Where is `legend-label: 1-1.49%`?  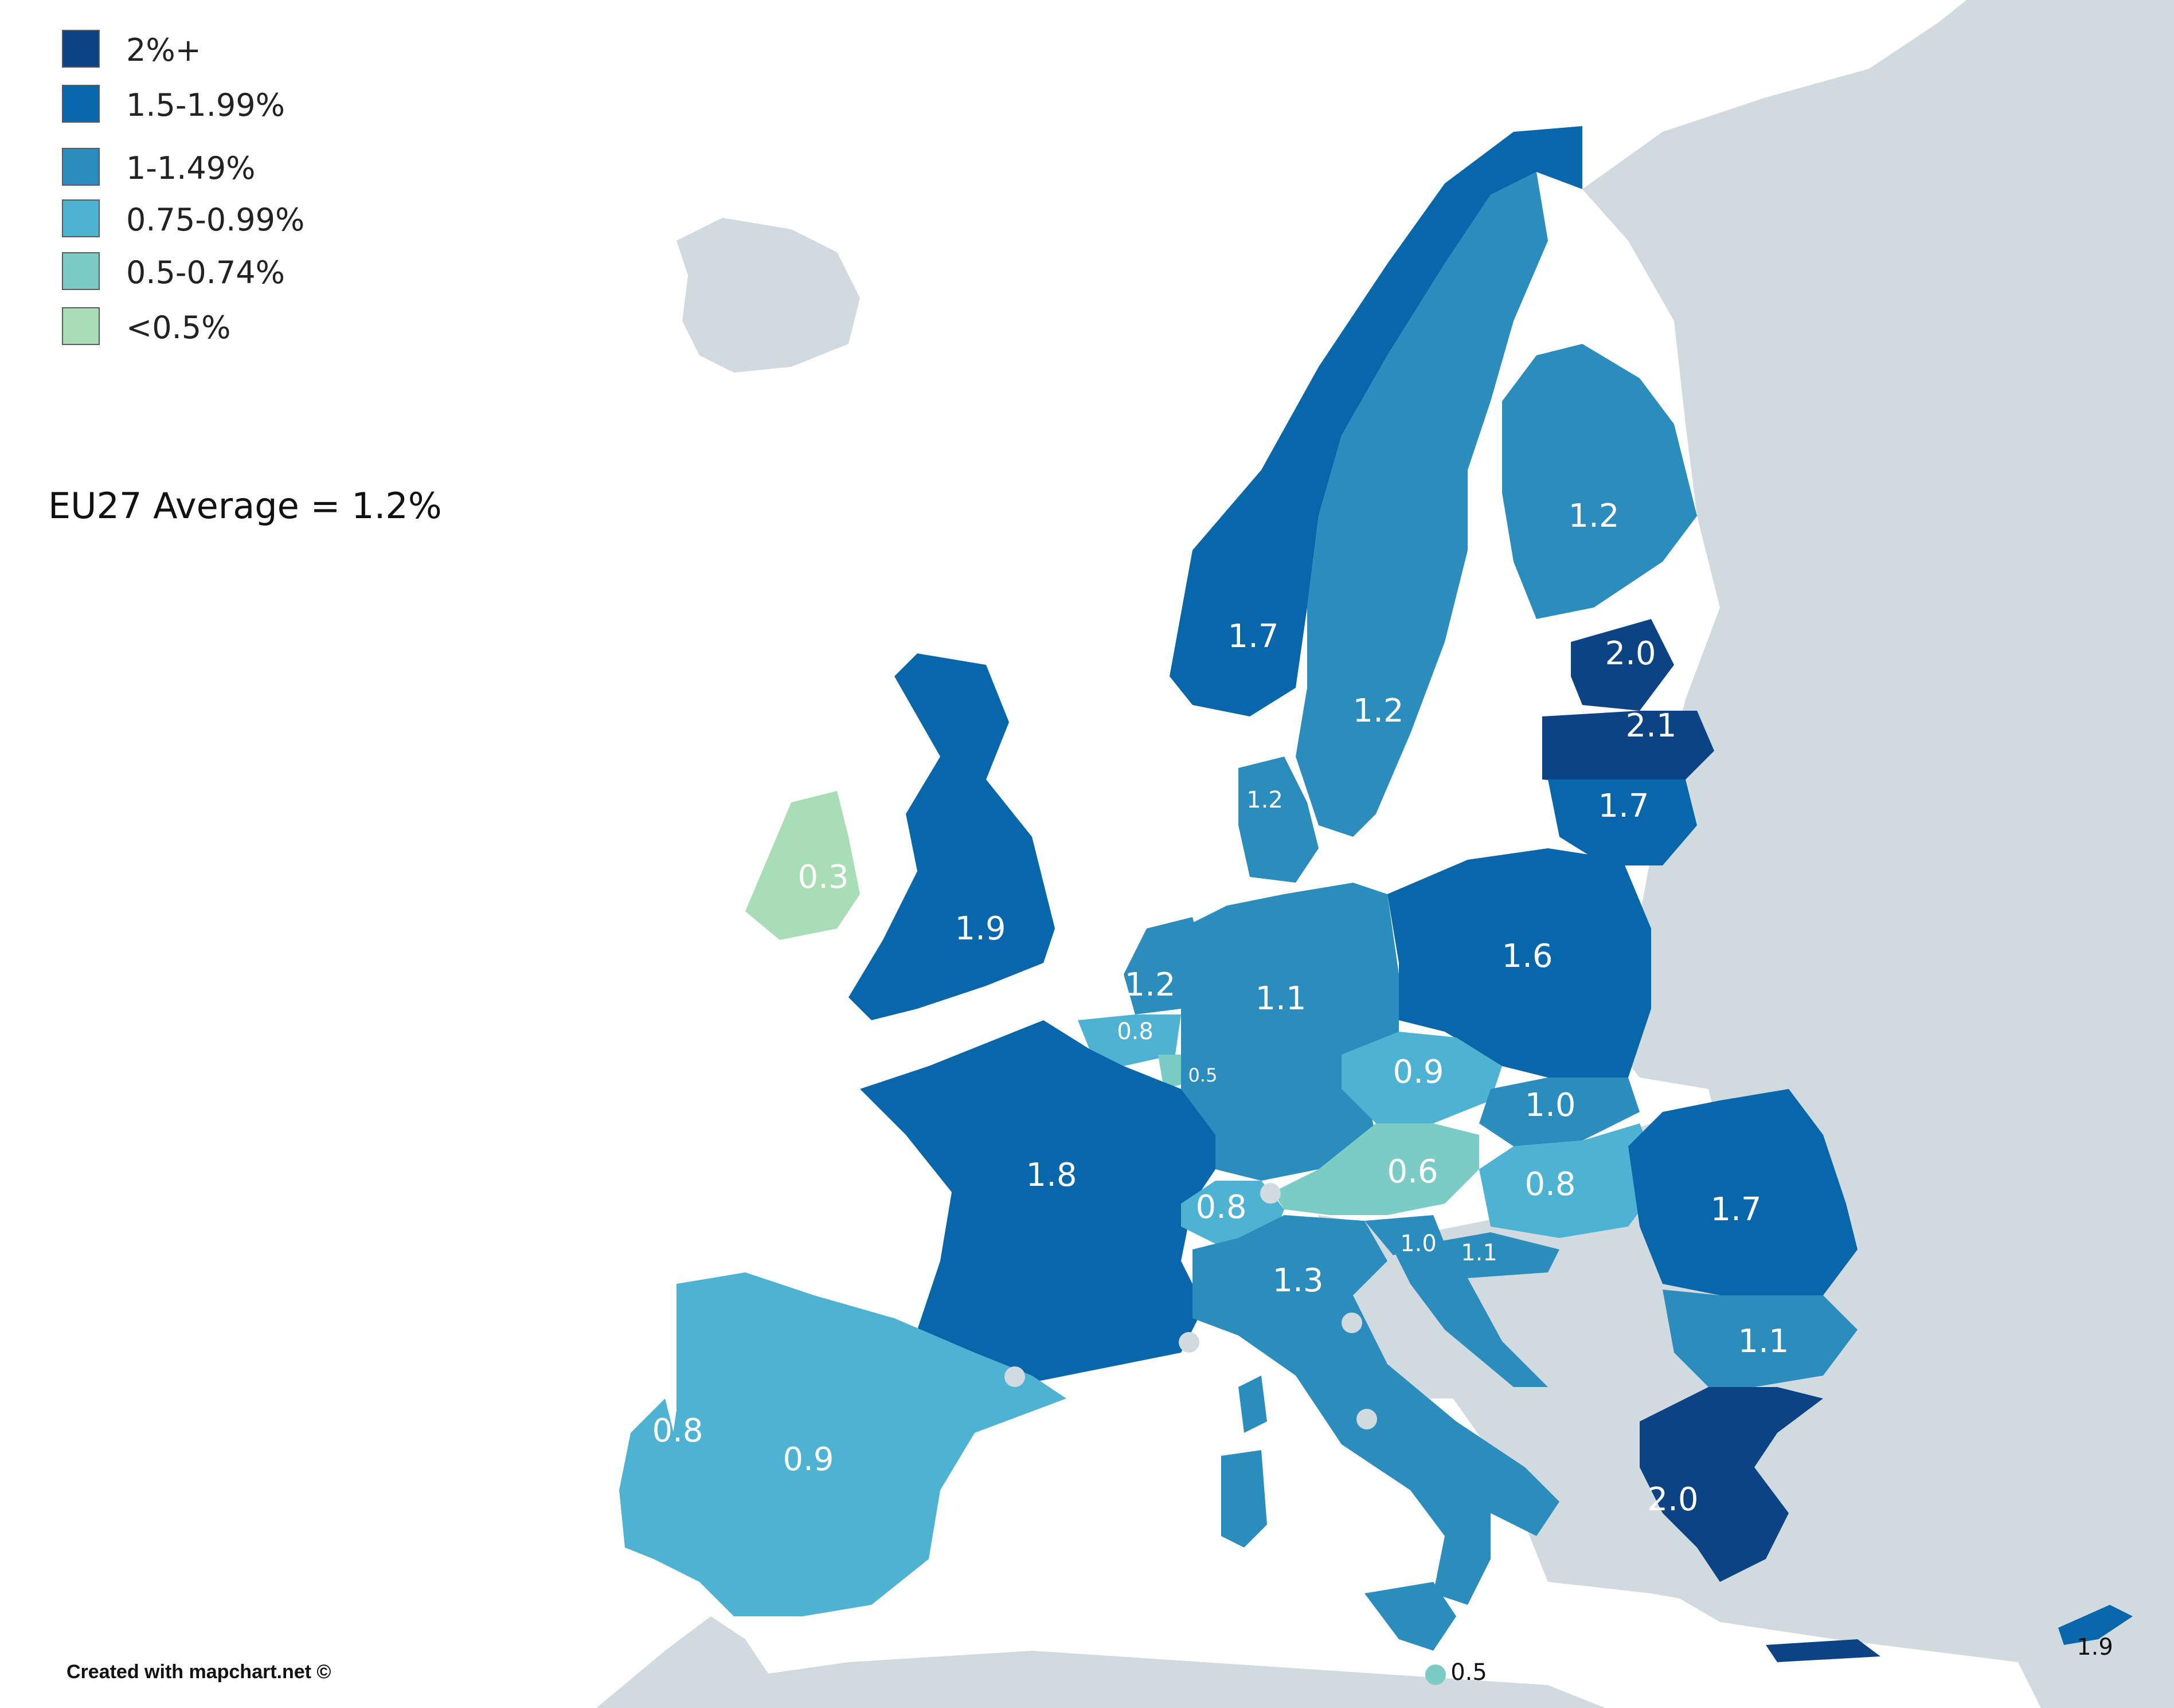 legend-label: 1-1.49% is located at coordinates (191, 168).